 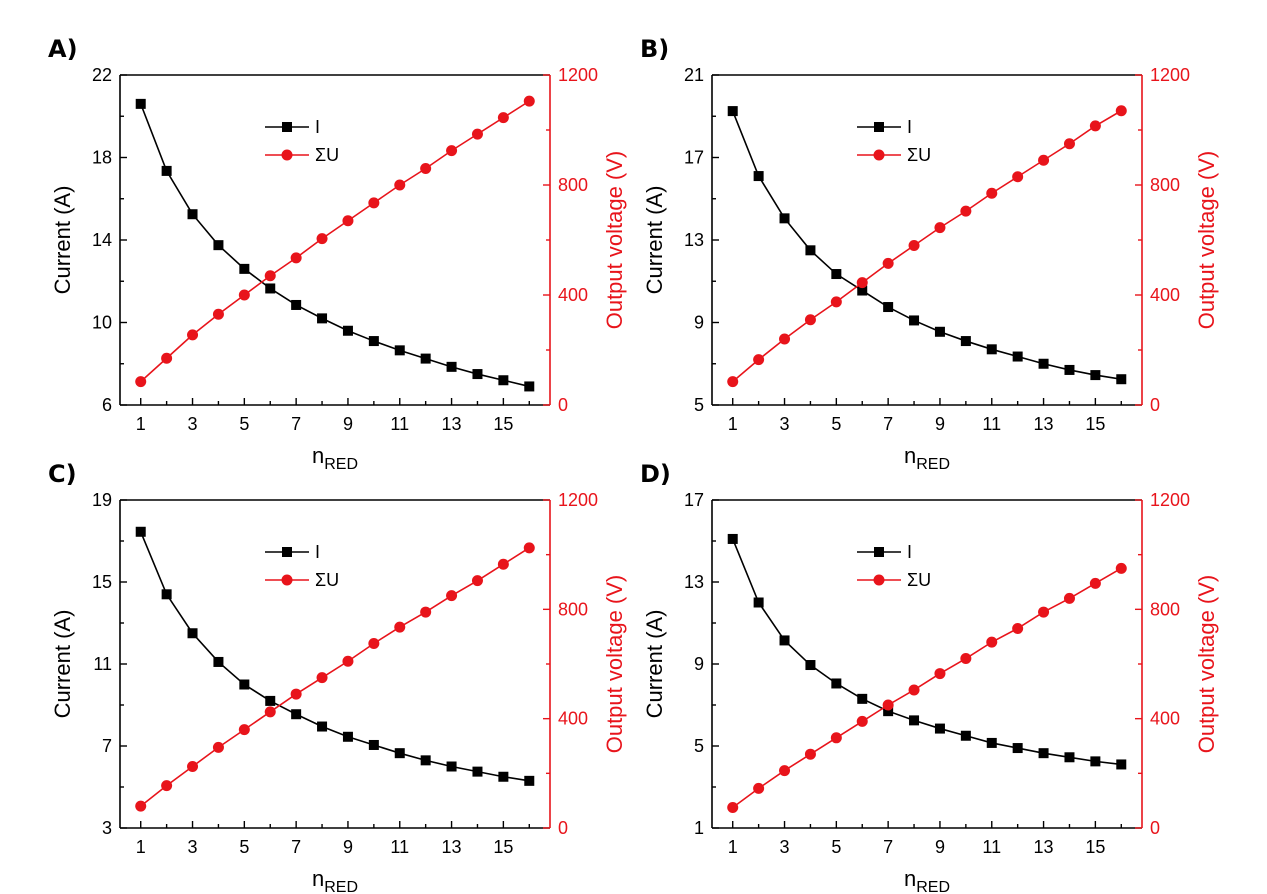 I want to click on series-line-voltage, so click(x=335, y=677).